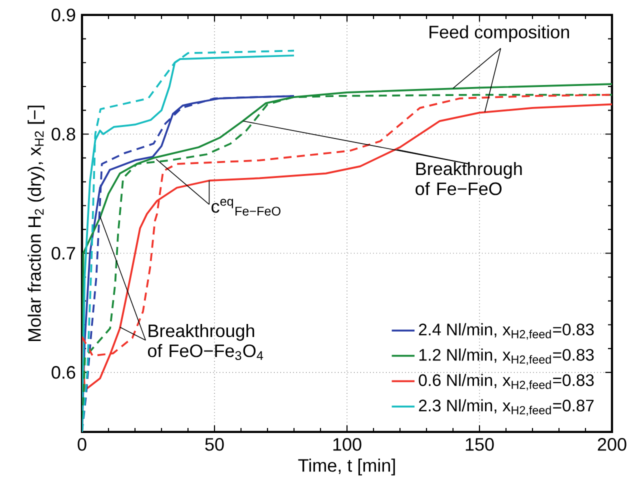 This screenshot has width=632, height=485. What do you see at coordinates (346, 467) in the screenshot?
I see `x-axis-title: Time, t [min]` at bounding box center [346, 467].